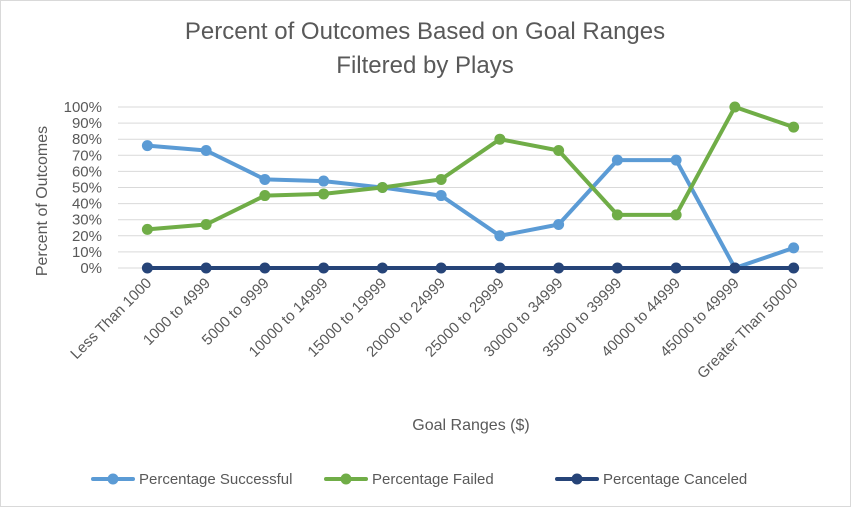 This screenshot has width=851, height=507. Describe the element at coordinates (87, 204) in the screenshot. I see `y-tick-label: 40%` at that location.